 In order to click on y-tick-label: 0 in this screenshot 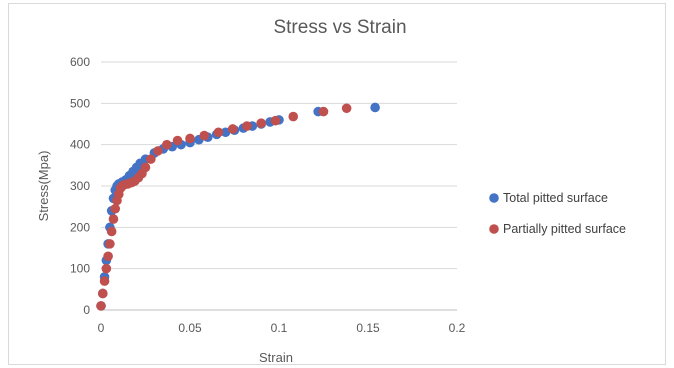, I will do `click(86, 310)`.